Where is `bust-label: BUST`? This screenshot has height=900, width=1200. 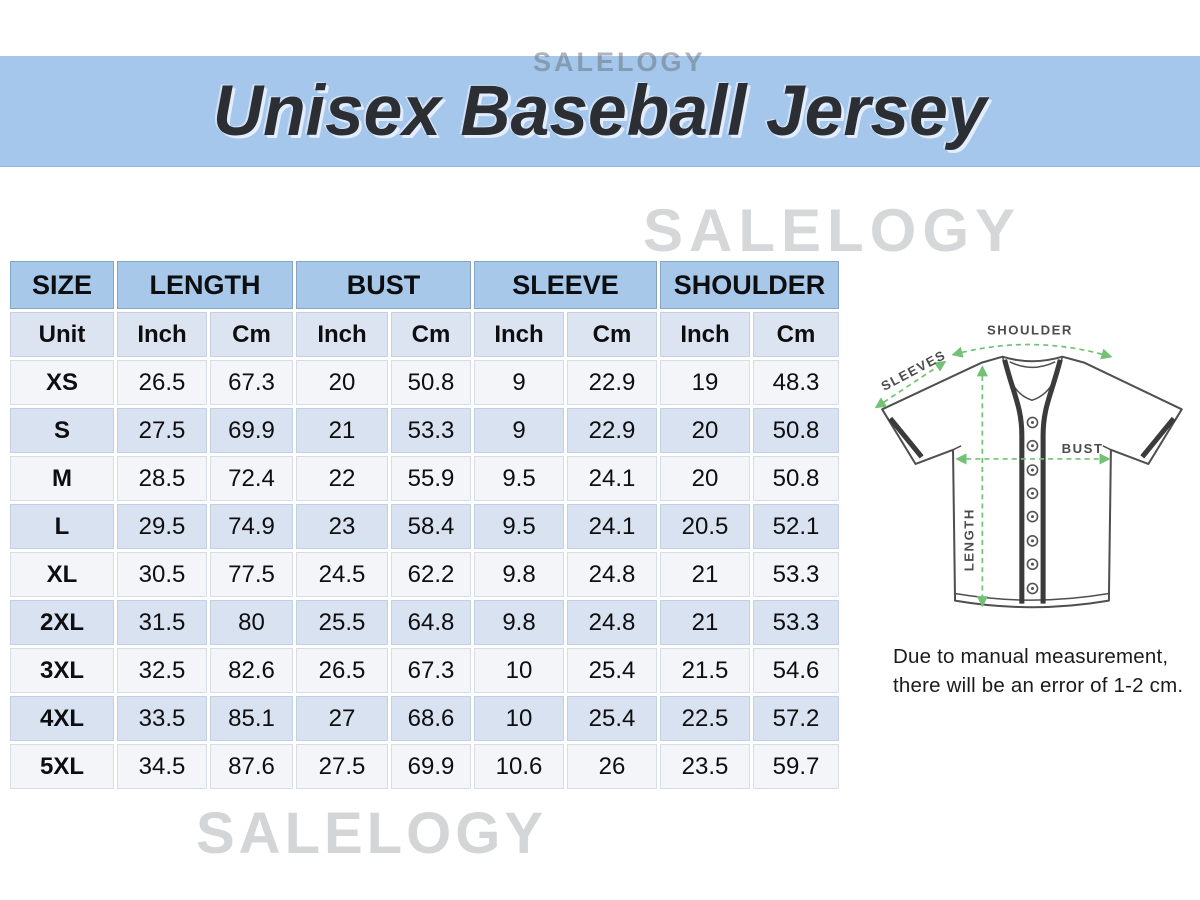 bust-label: BUST is located at coordinates (1083, 448).